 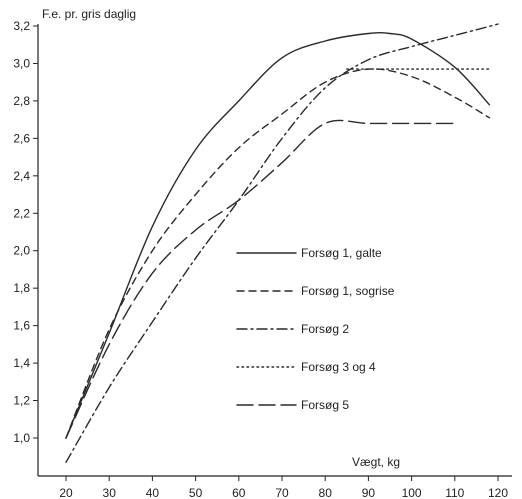 What do you see at coordinates (21, 26) in the screenshot?
I see `y-tick-label: 3,2` at bounding box center [21, 26].